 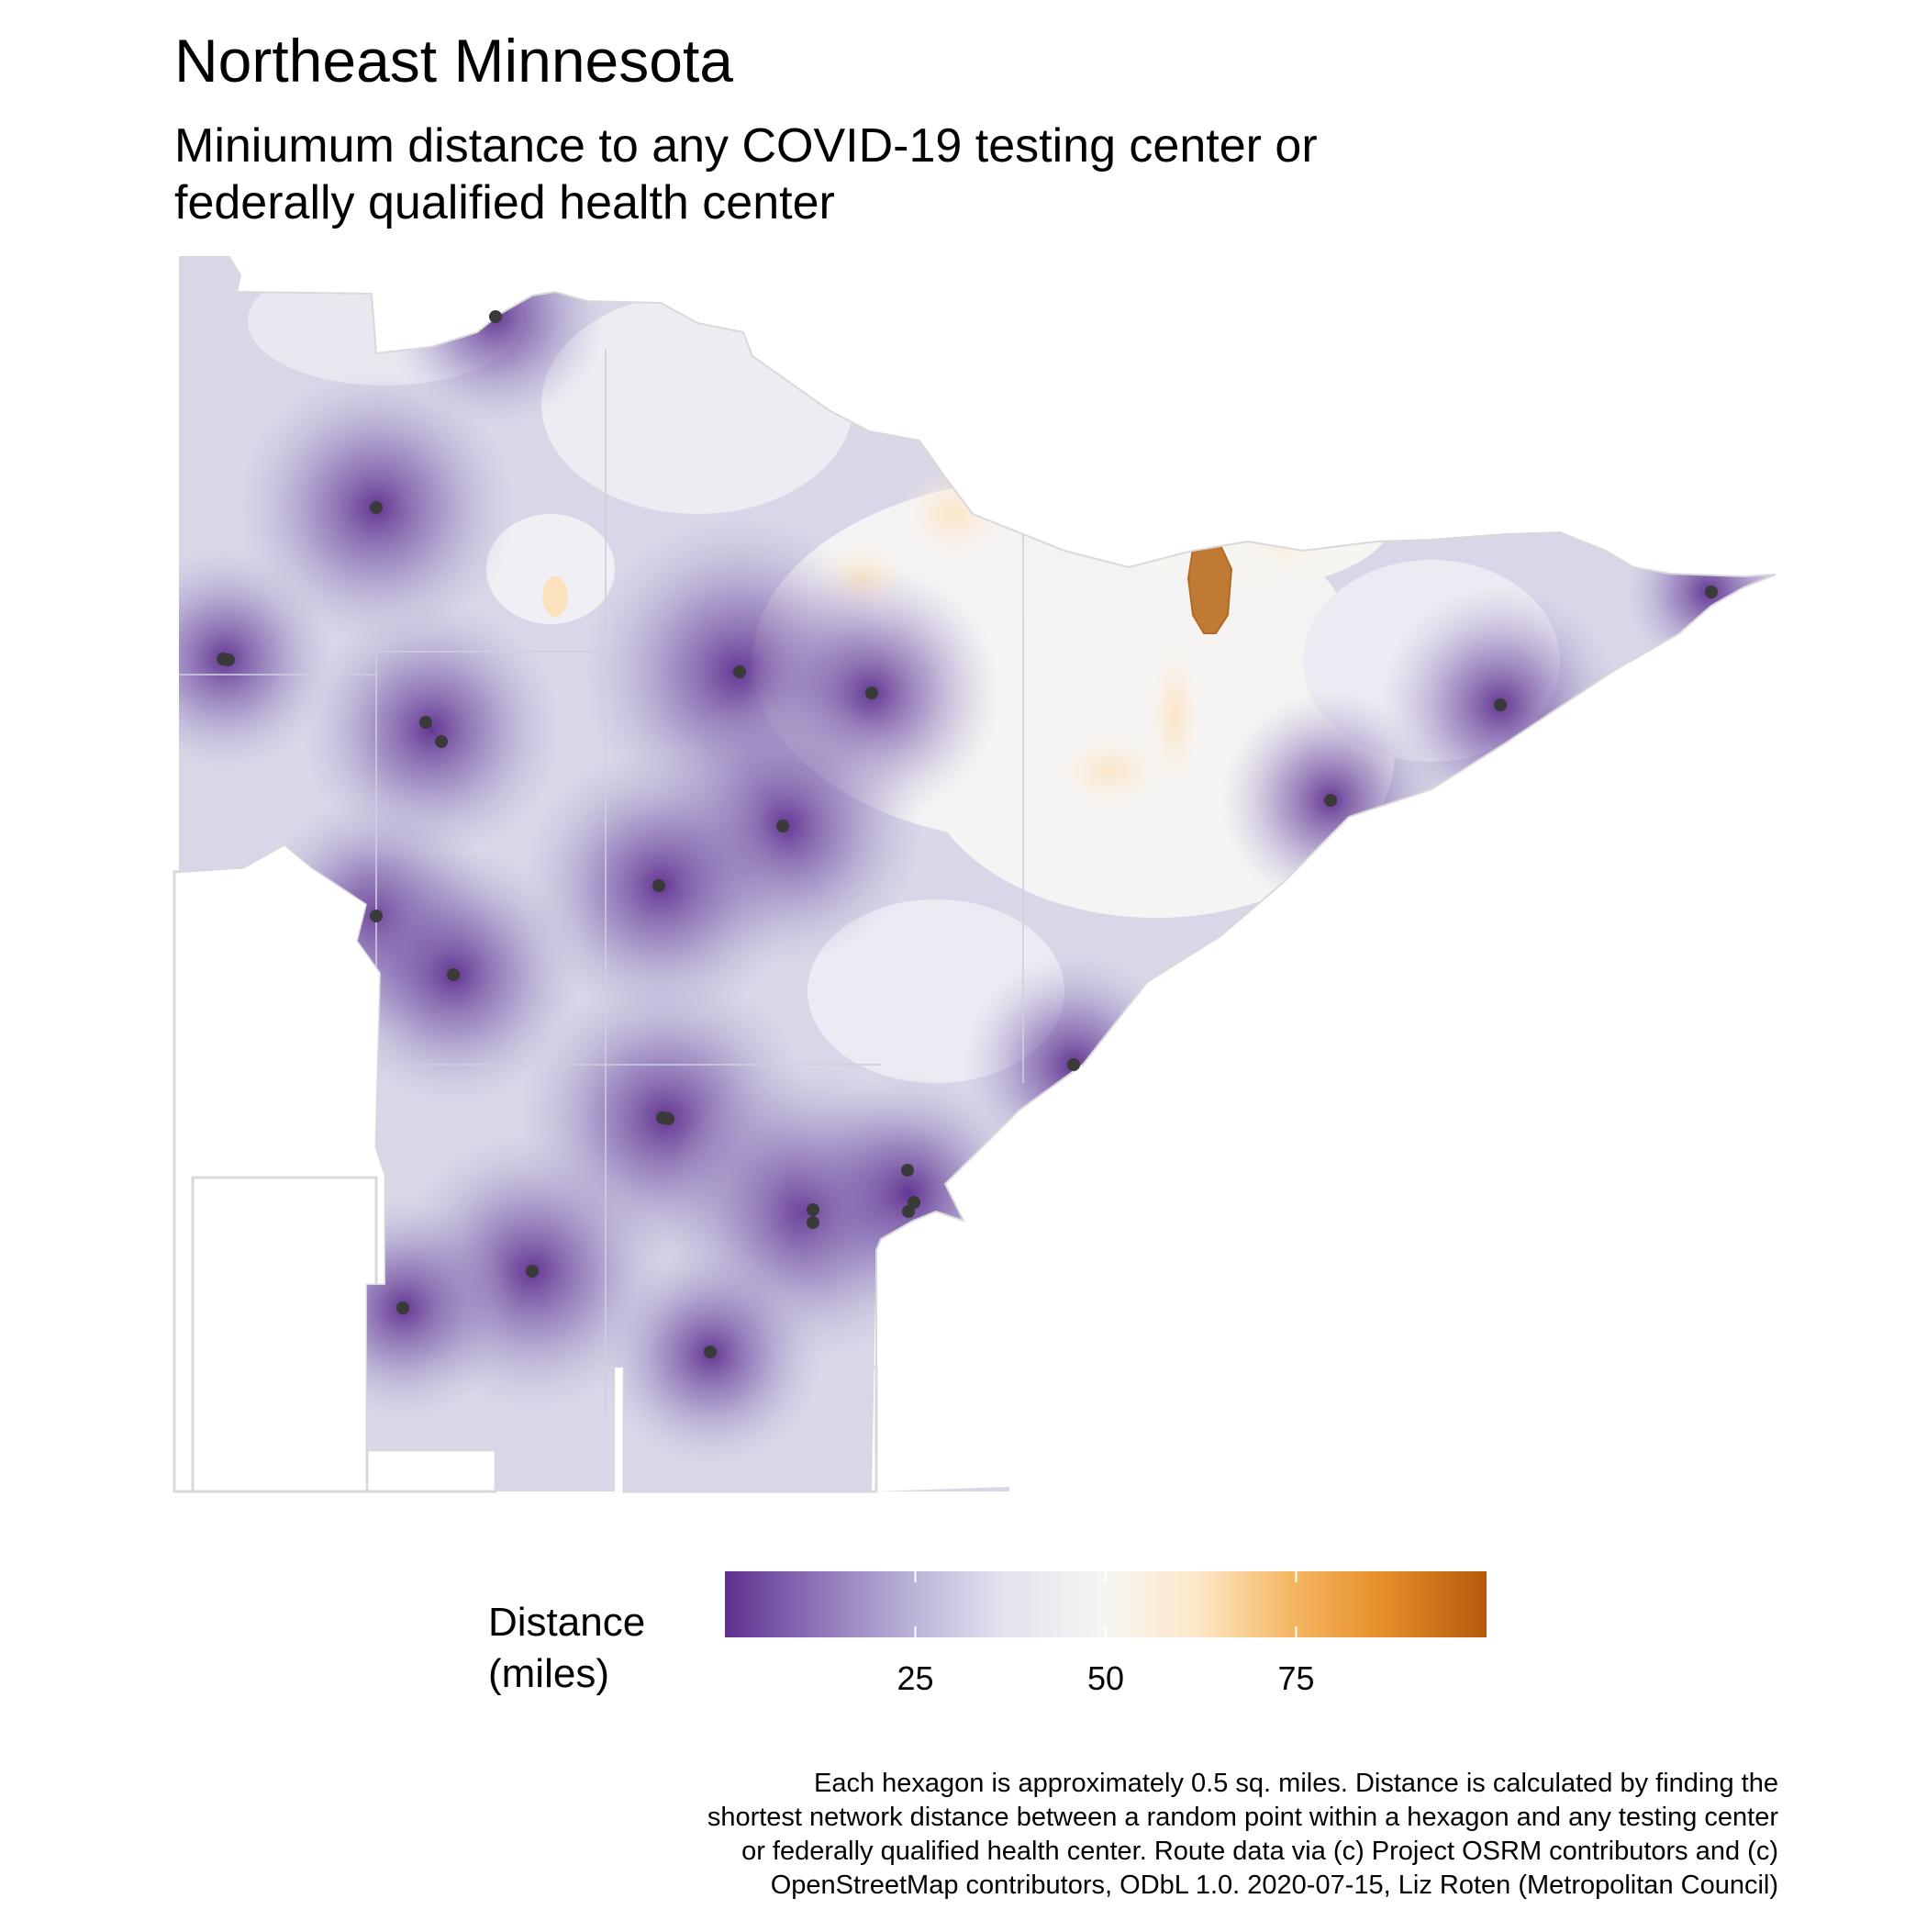 I want to click on legend-title-line-1: Distance, so click(x=567, y=1622).